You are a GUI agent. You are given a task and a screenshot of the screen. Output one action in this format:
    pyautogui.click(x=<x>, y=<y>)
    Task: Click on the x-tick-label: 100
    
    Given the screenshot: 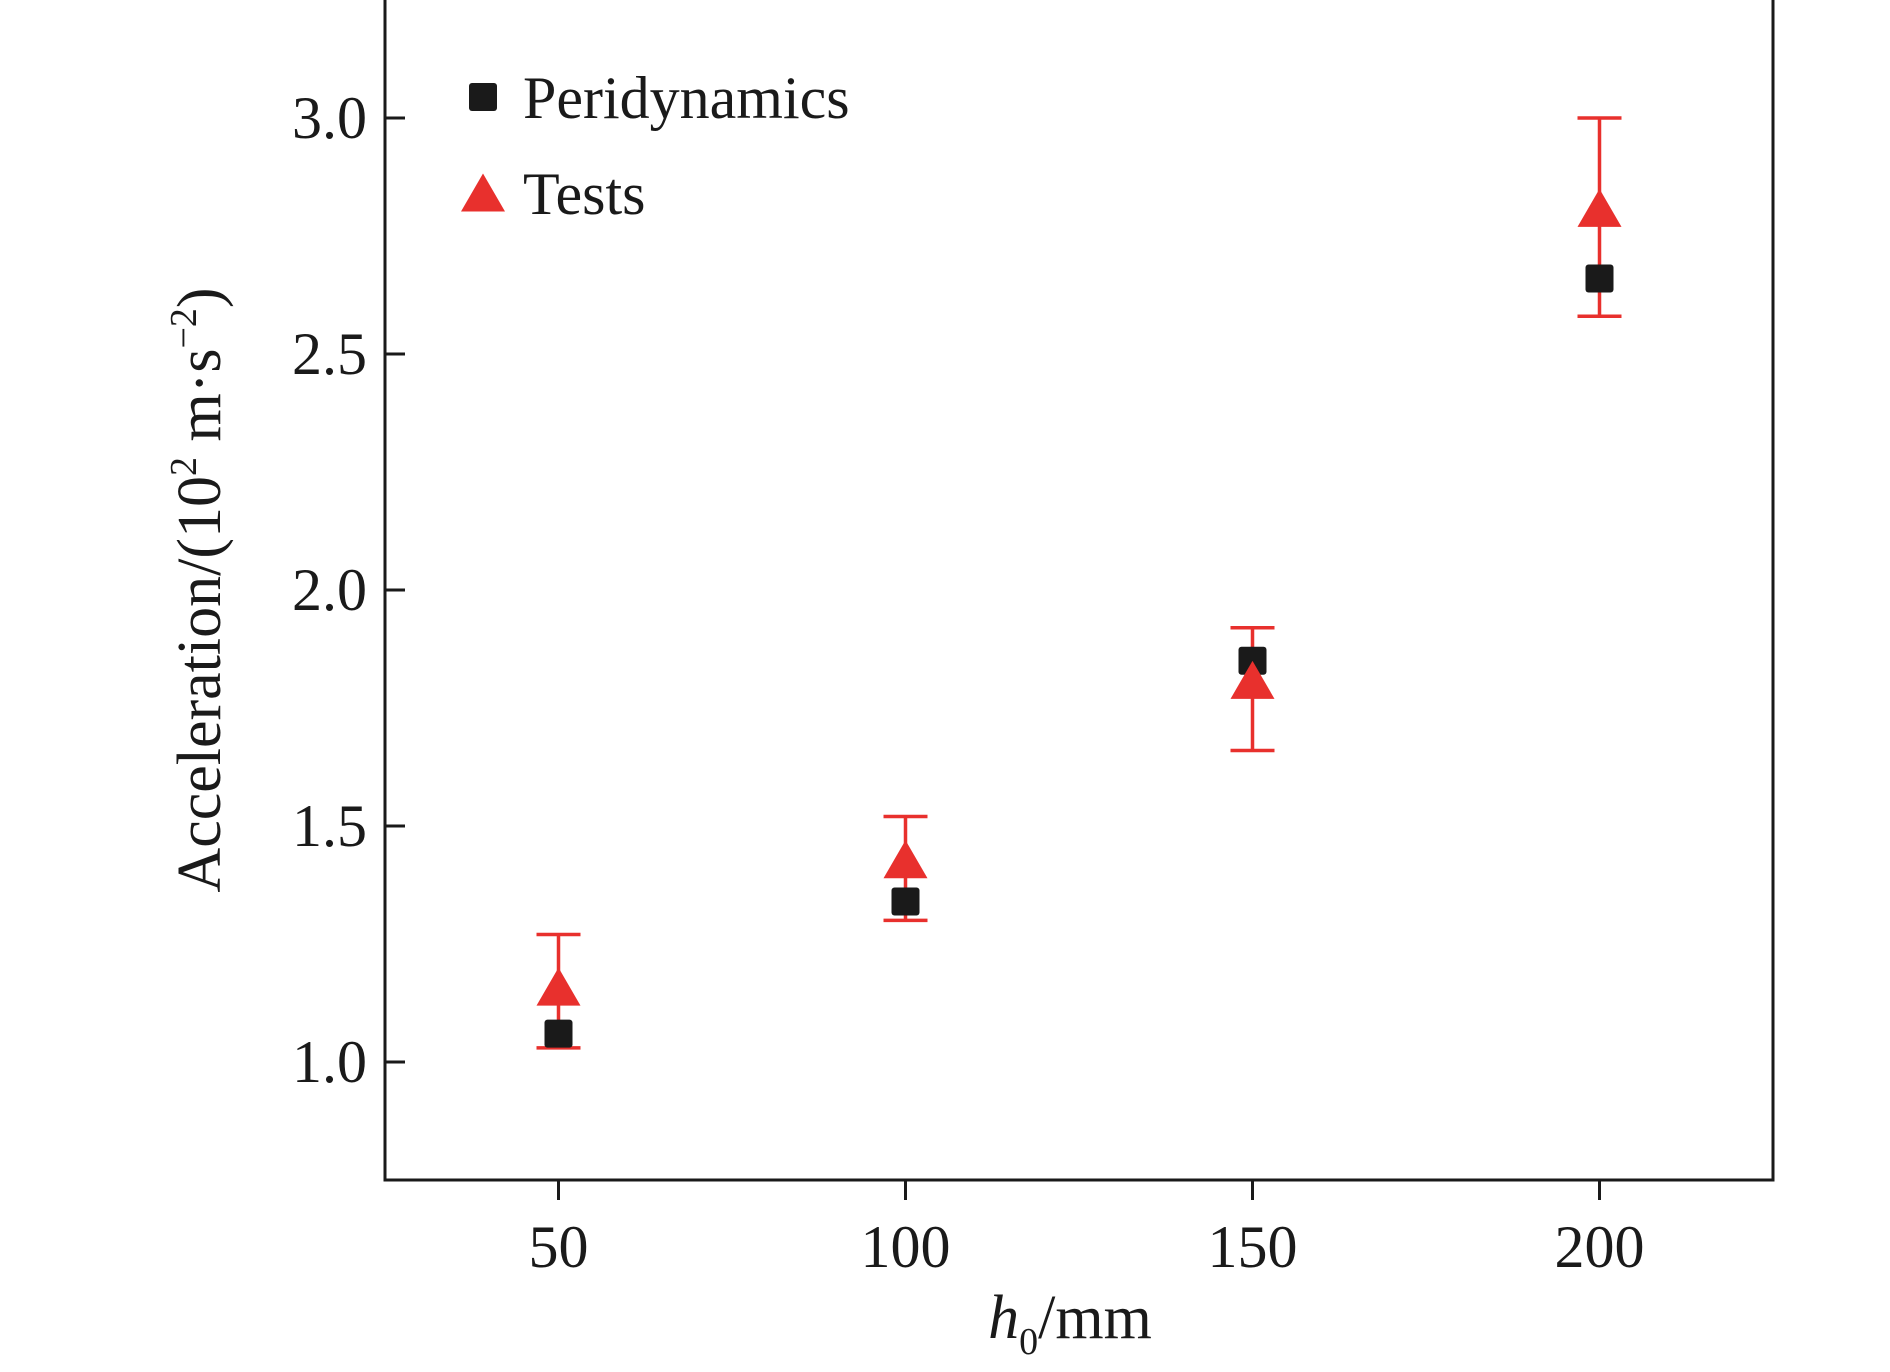 What is the action you would take?
    pyautogui.click(x=906, y=1247)
    